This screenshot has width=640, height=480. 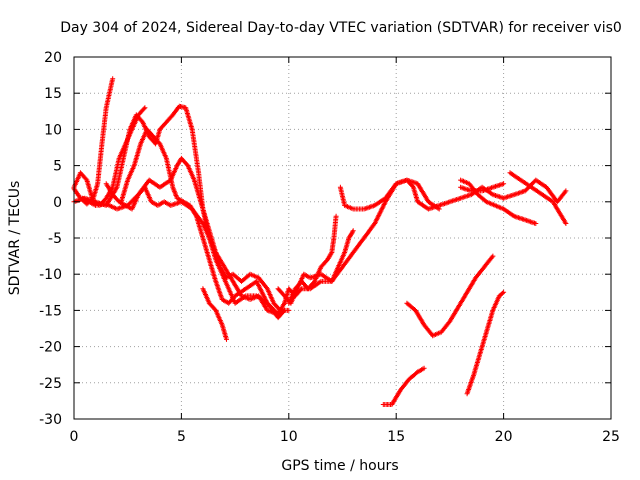 I want to click on series-sat-j, so click(x=312, y=259).